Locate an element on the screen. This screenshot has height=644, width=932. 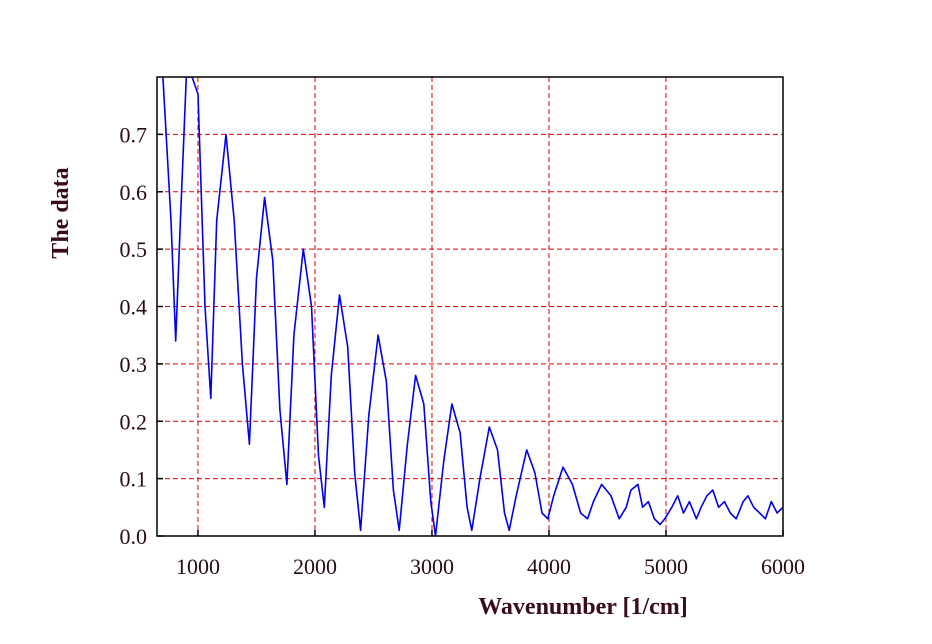
y-tick-label: 0.3 is located at coordinates (134, 364).